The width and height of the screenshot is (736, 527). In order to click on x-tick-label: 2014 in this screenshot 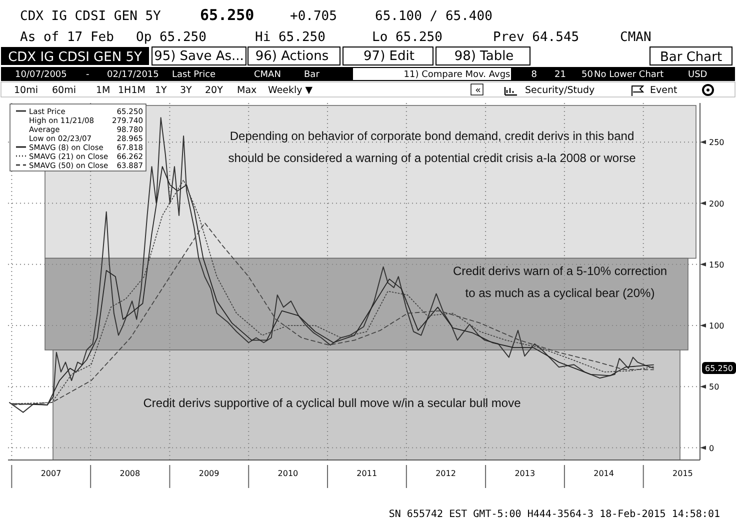, I will do `click(604, 473)`.